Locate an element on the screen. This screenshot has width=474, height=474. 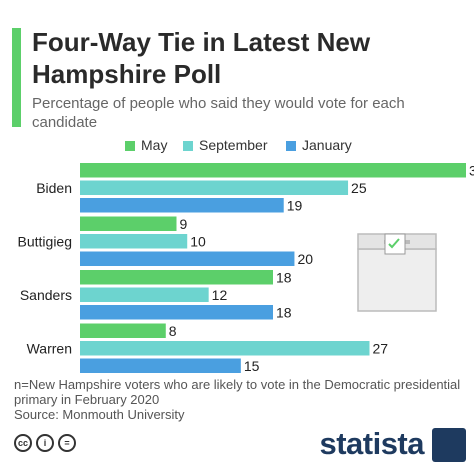
bar-biden-september is located at coordinates (214, 187).